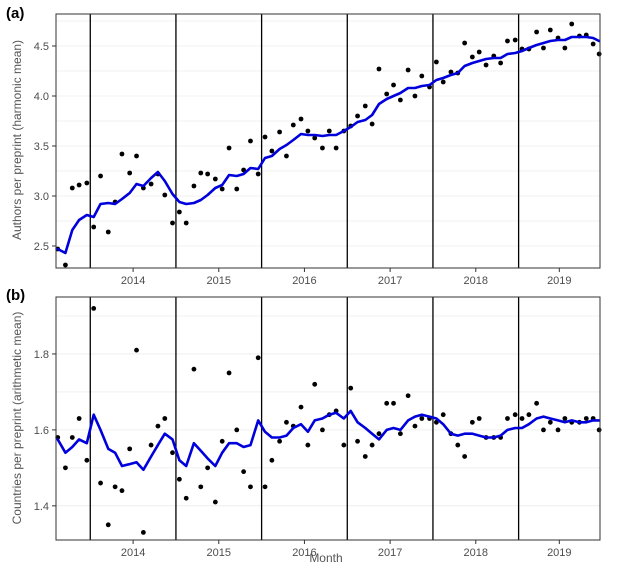  Describe the element at coordinates (390, 281) in the screenshot. I see `panel-a-xtick-label: 2017` at that location.